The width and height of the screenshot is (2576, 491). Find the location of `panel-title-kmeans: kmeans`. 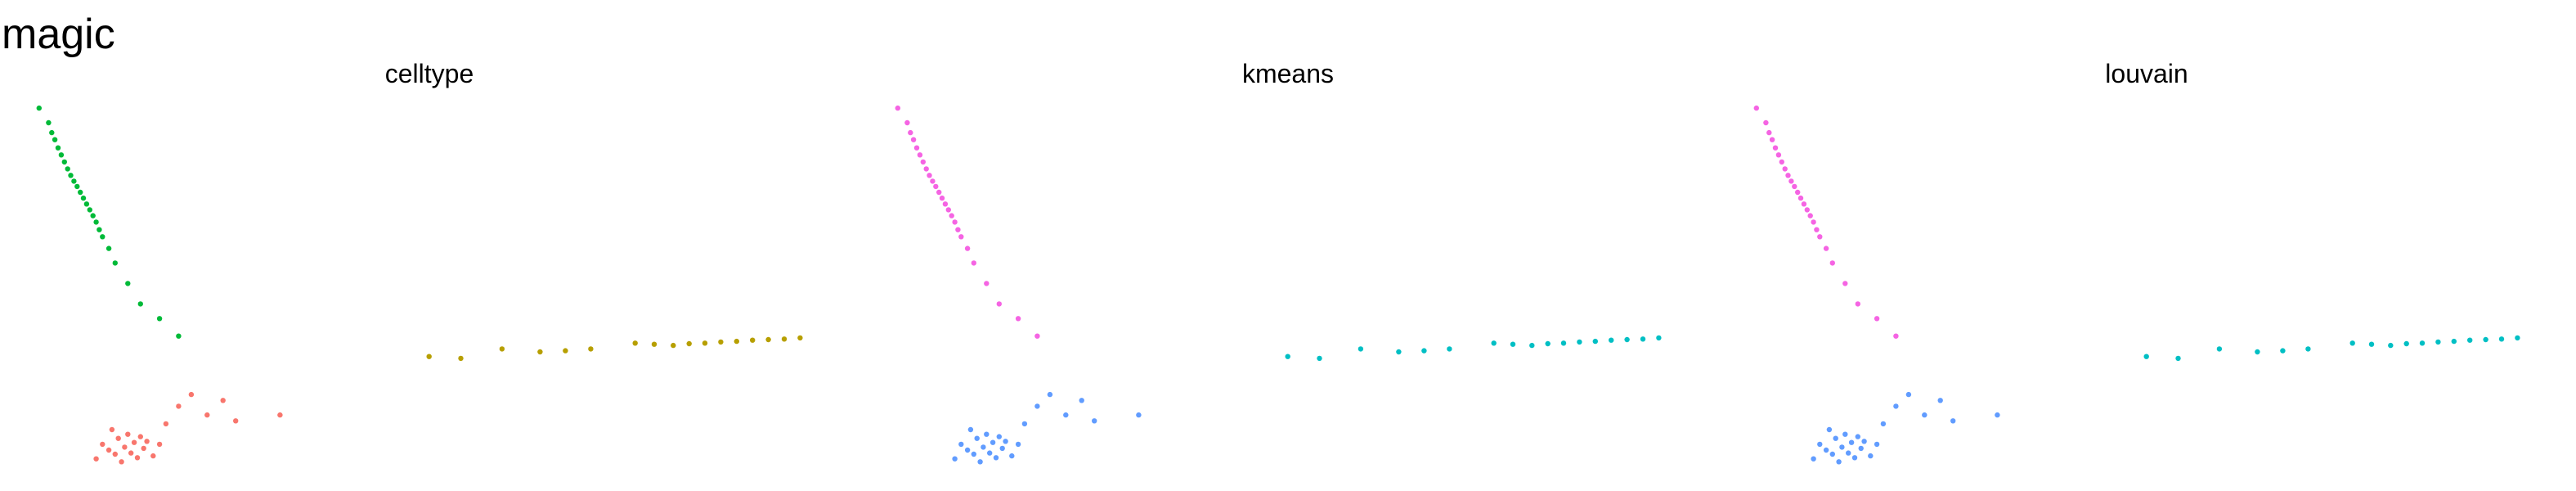

panel-title-kmeans: kmeans is located at coordinates (1288, 74).